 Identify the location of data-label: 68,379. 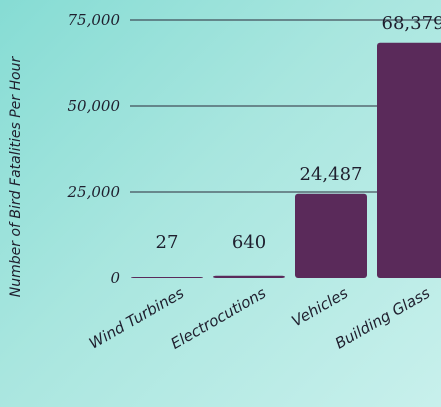
(411, 23).